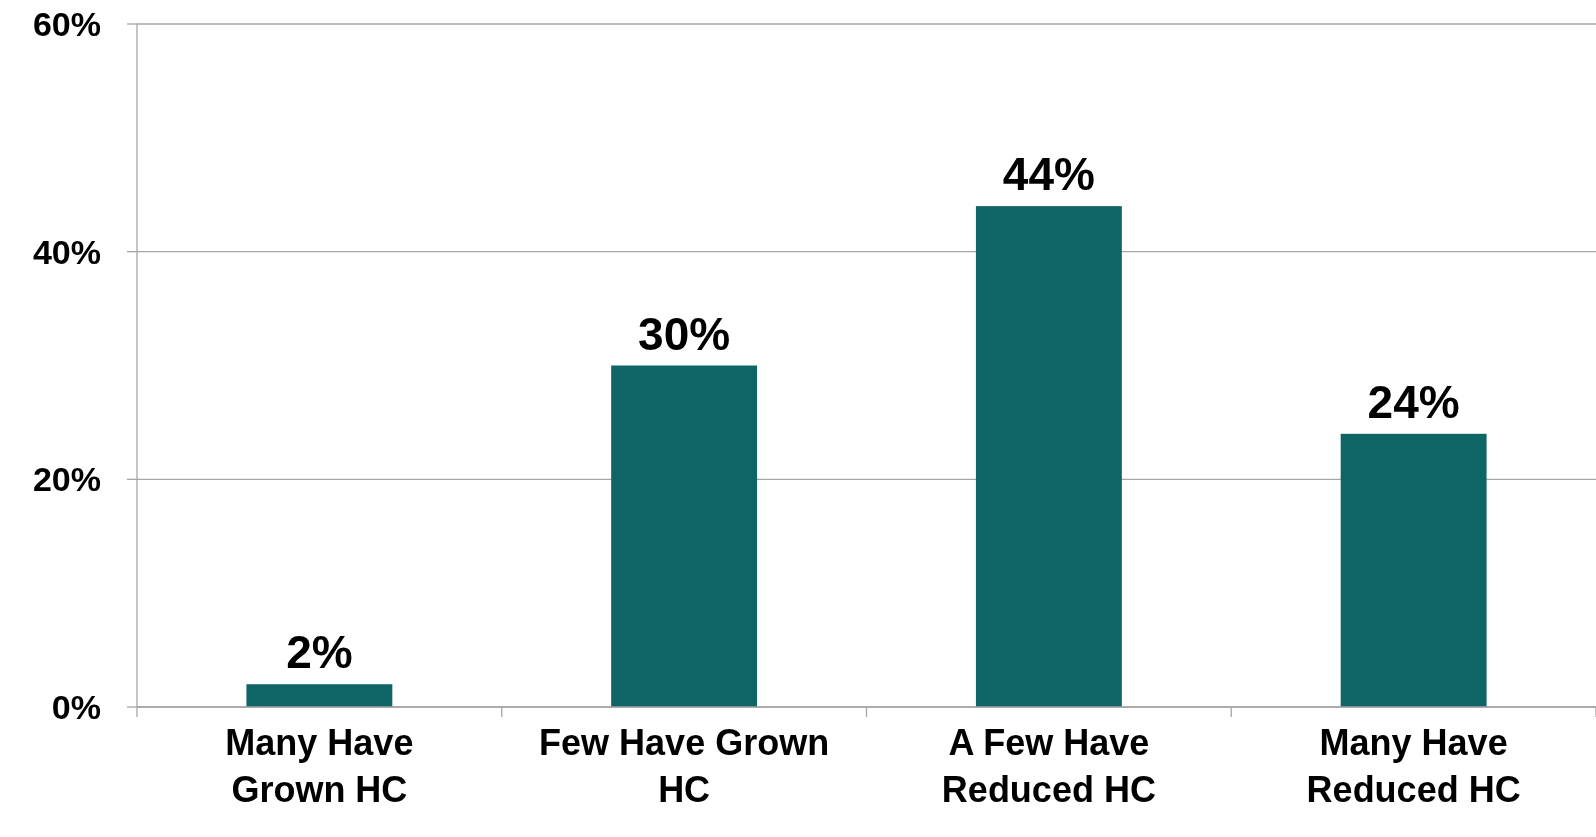 This screenshot has width=1596, height=837. What do you see at coordinates (1413, 766) in the screenshot?
I see `x-tick-label: Many Have Reduced HC` at bounding box center [1413, 766].